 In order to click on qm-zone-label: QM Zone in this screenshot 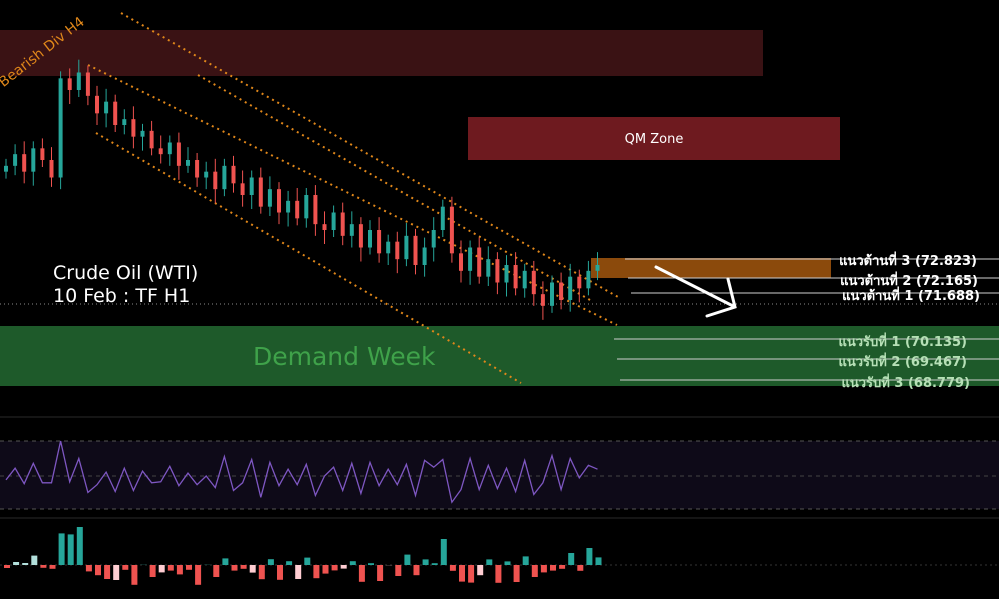, I will do `click(654, 139)`.